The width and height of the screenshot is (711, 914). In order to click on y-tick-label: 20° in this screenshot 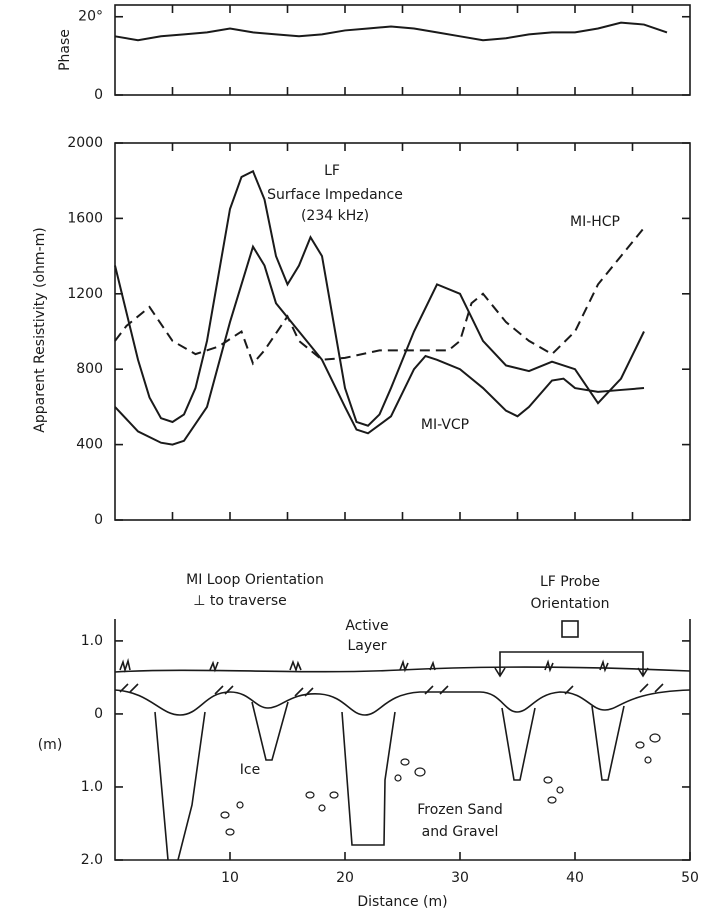, I will do `click(90, 17)`.